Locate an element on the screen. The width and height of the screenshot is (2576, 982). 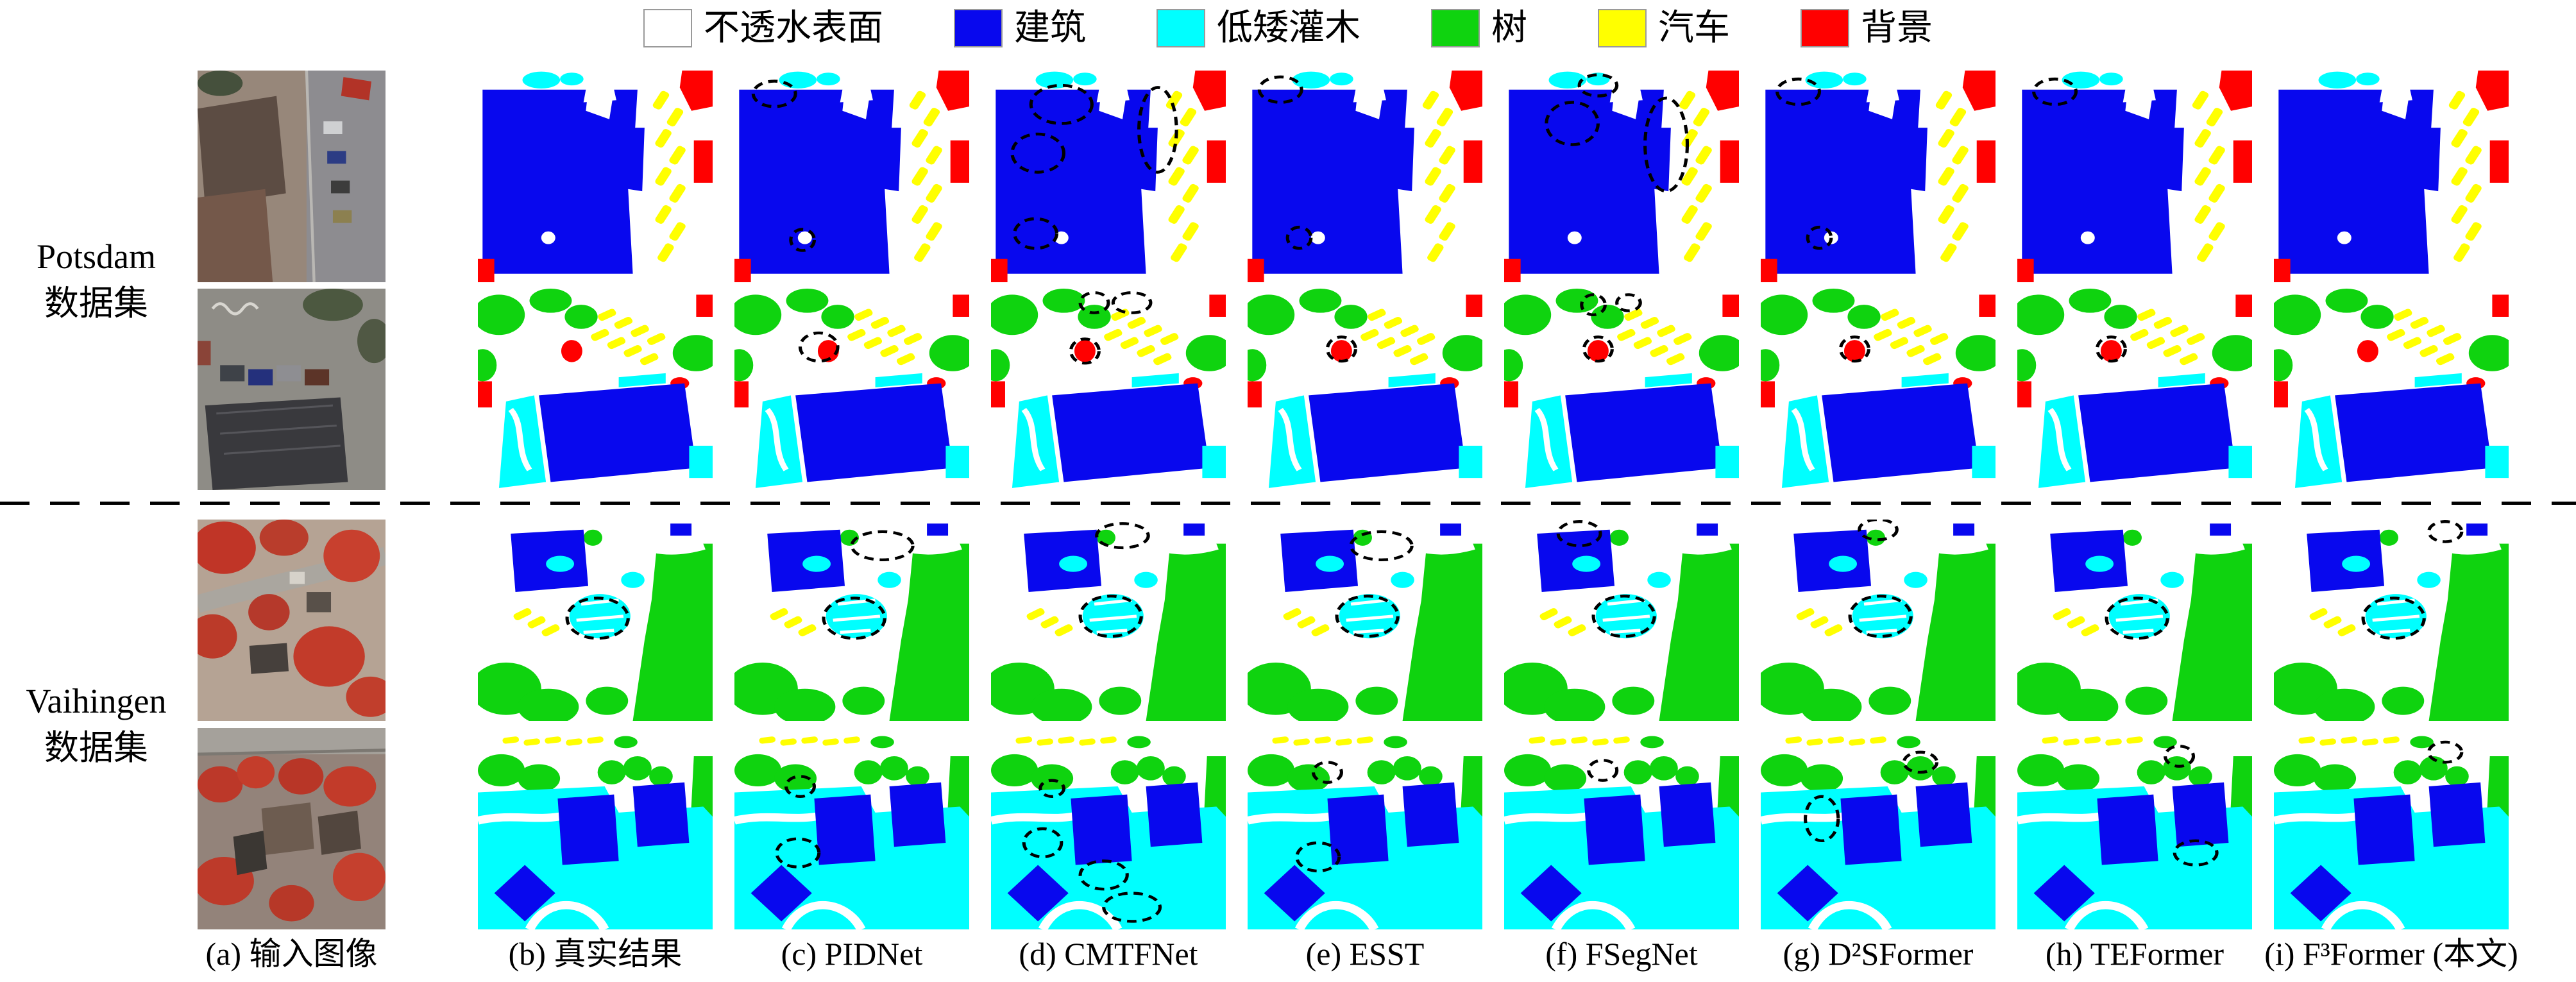
legend-item-tree: 树 is located at coordinates (1479, 28).